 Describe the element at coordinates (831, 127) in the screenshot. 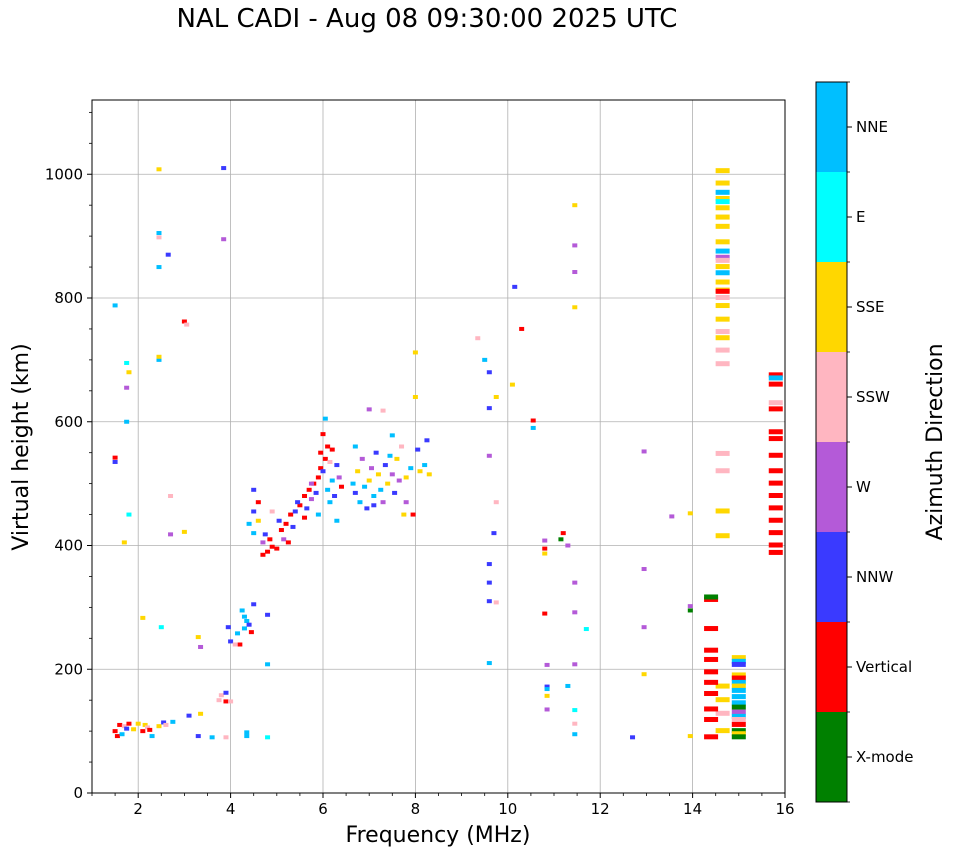

I see `colorbar-swatch-nne` at that location.